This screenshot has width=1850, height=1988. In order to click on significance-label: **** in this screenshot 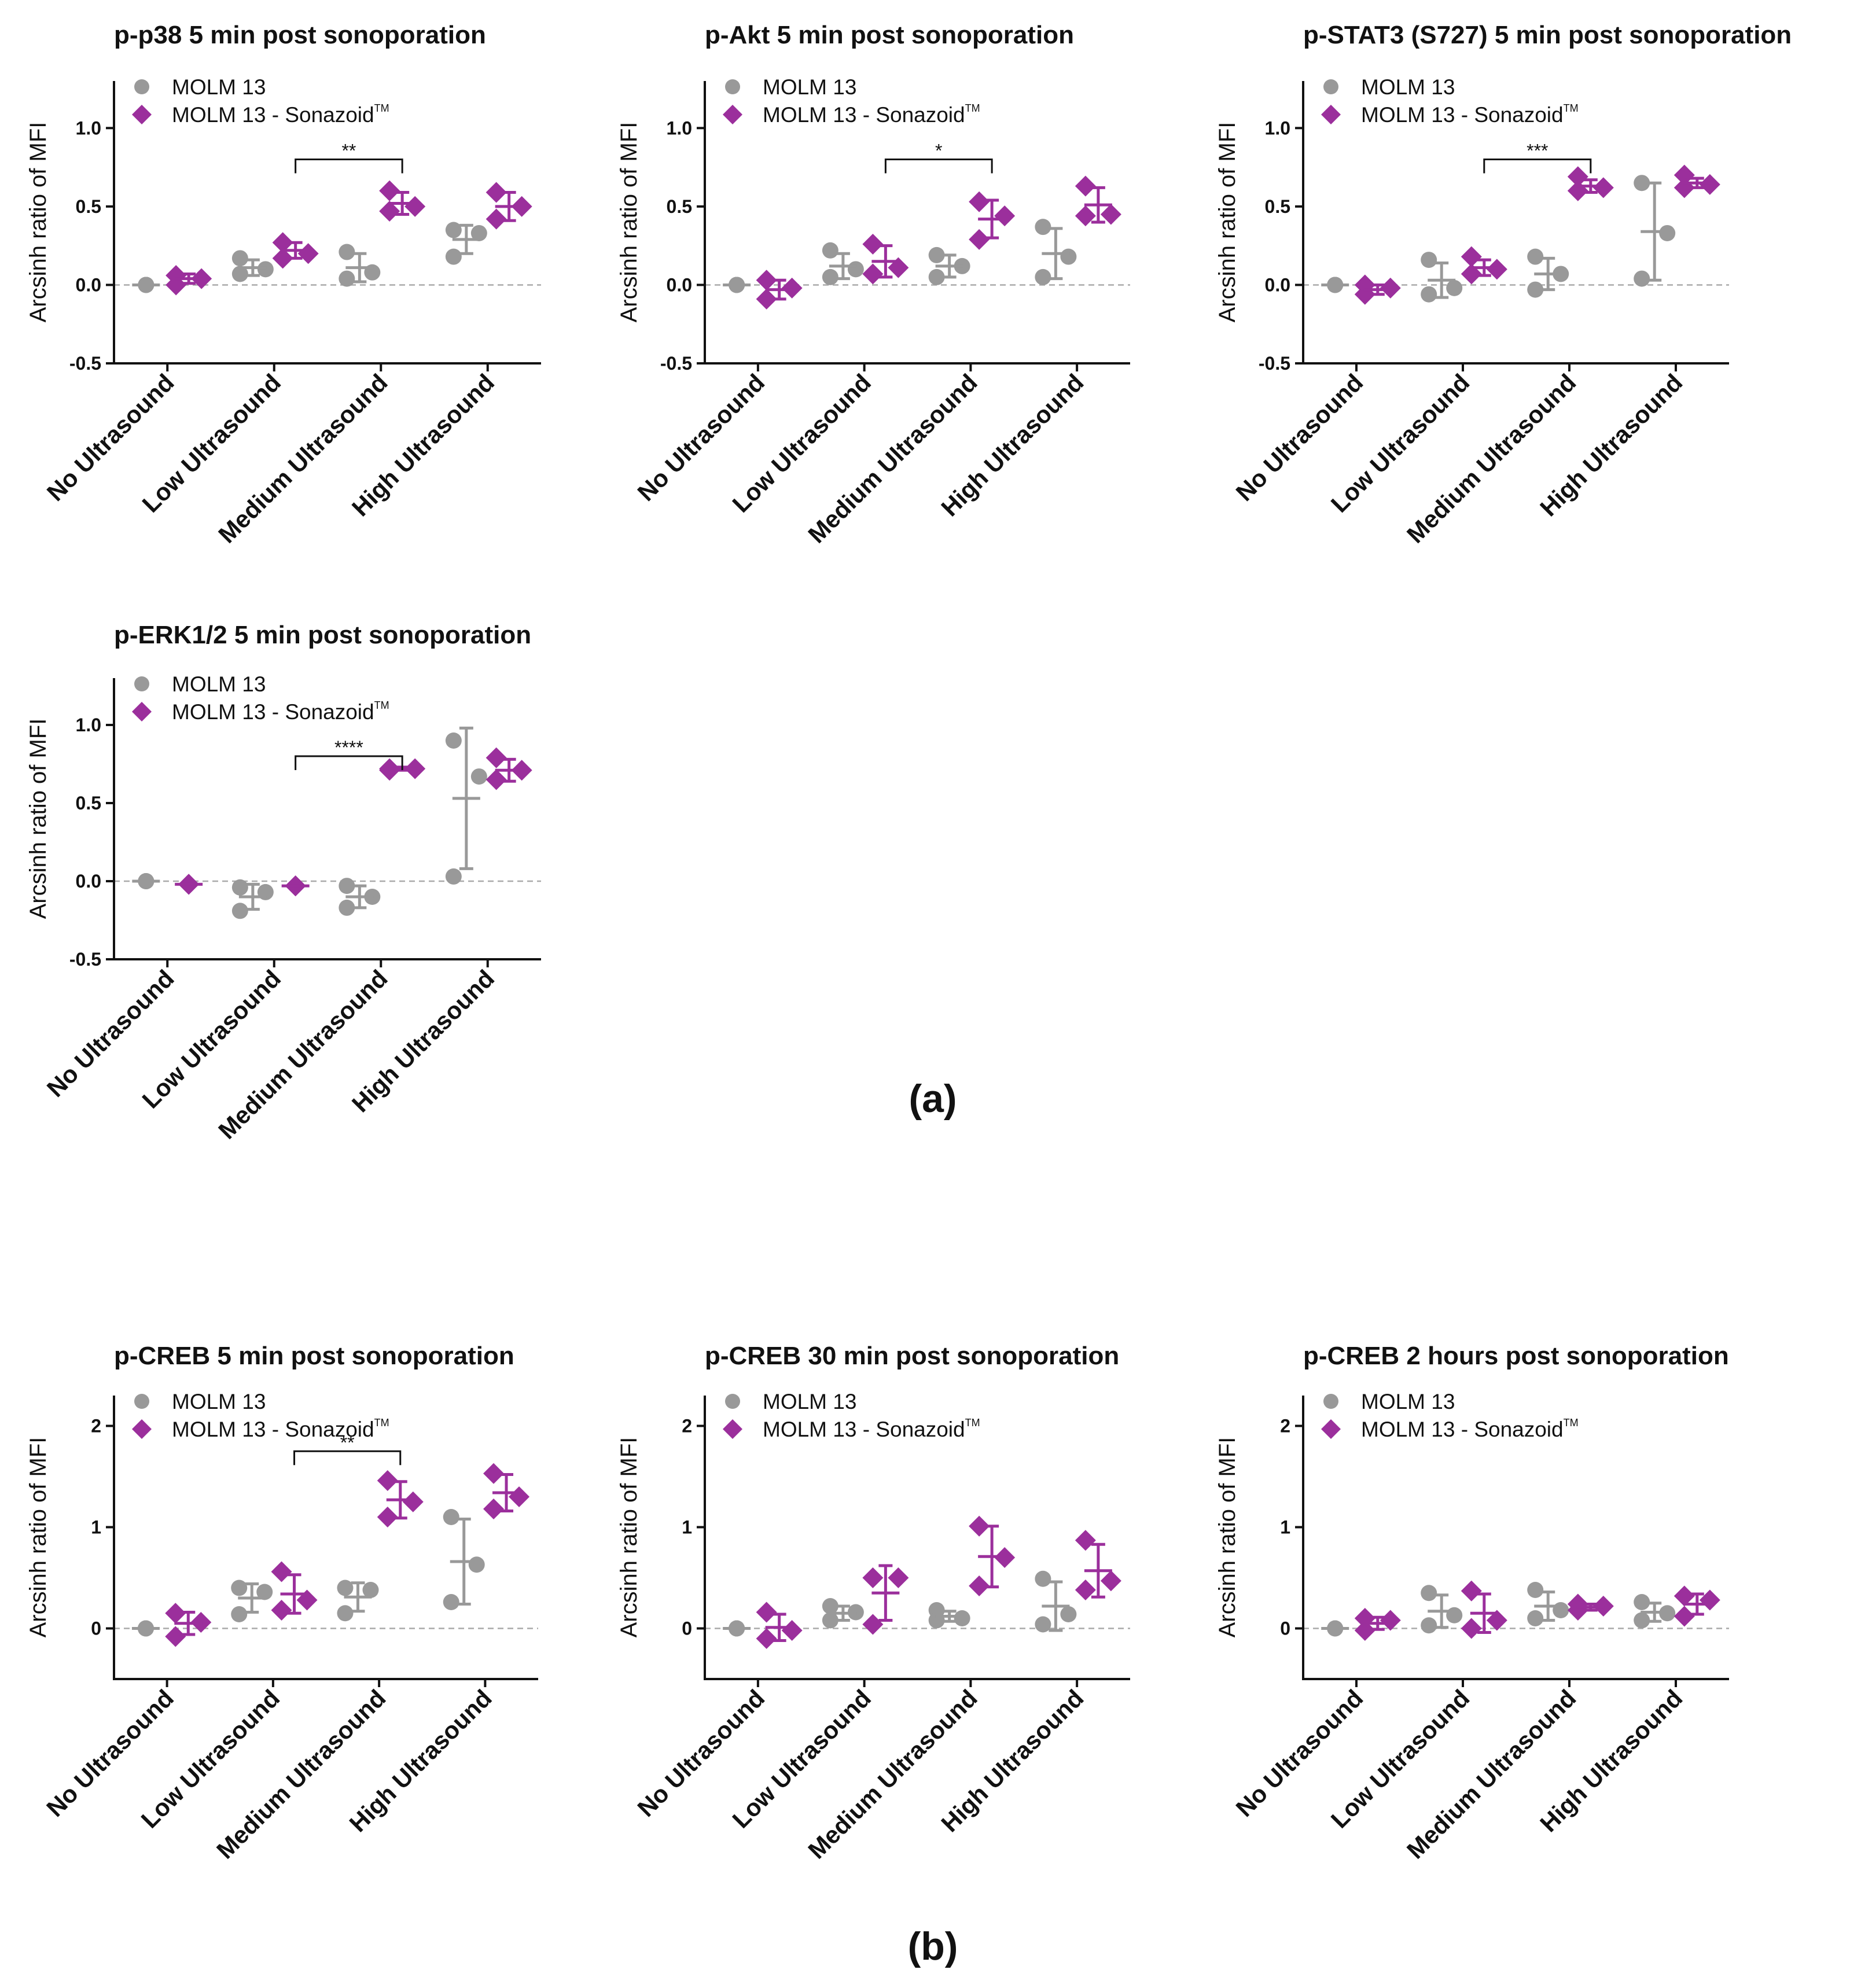, I will do `click(348, 747)`.